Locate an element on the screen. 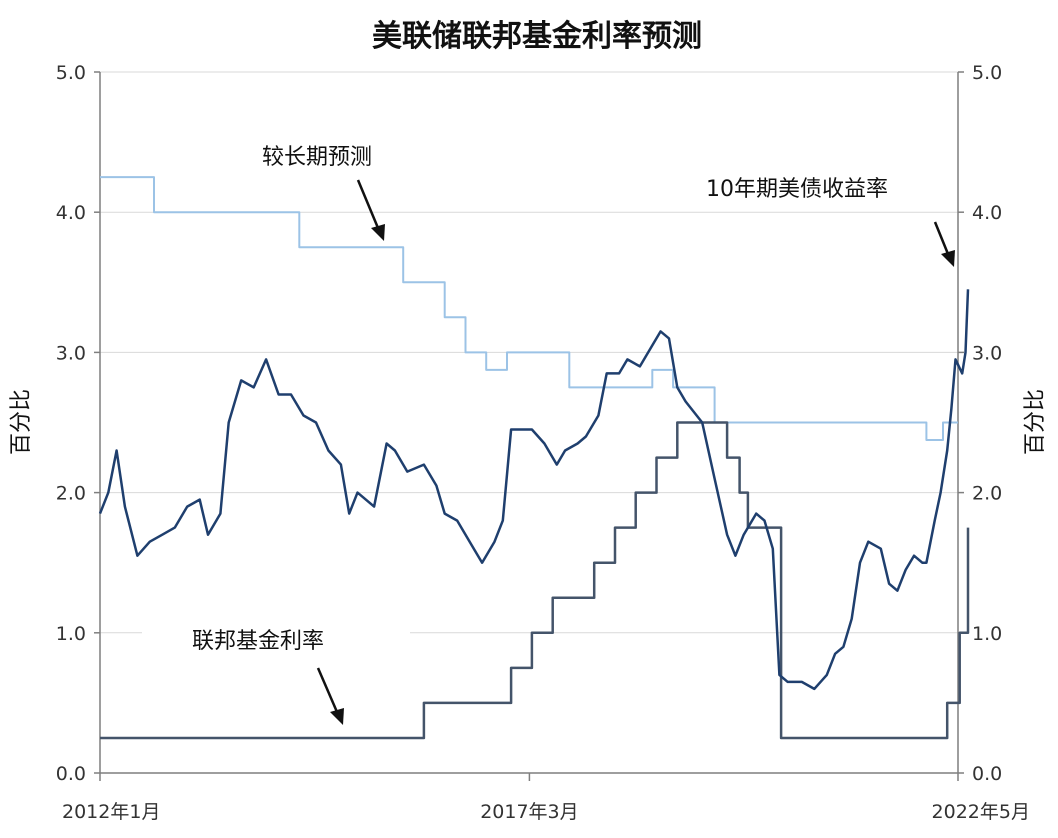  annotation-longer-run: 较长期预测 is located at coordinates (317, 157).